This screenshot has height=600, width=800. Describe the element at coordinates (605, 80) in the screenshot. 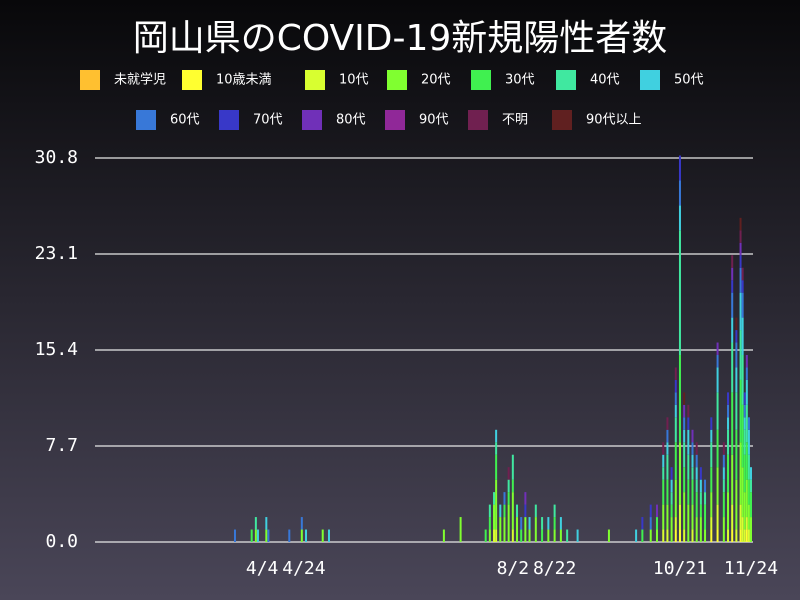

I see `legend-label: 40代` at that location.